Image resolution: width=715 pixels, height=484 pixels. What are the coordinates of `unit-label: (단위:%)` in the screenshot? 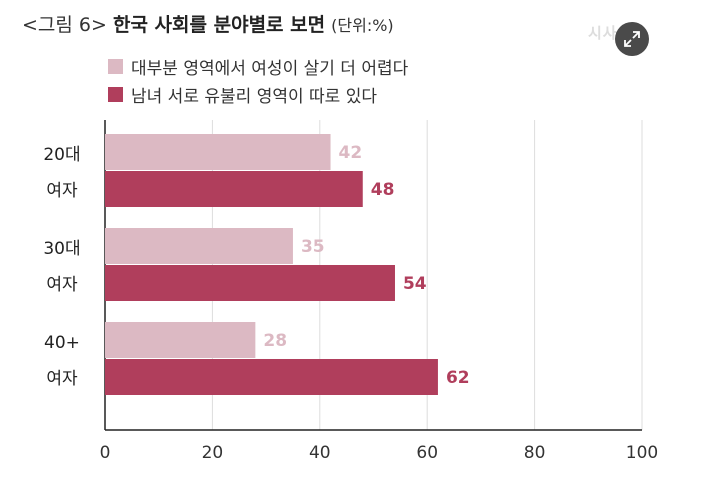 It's located at (362, 25).